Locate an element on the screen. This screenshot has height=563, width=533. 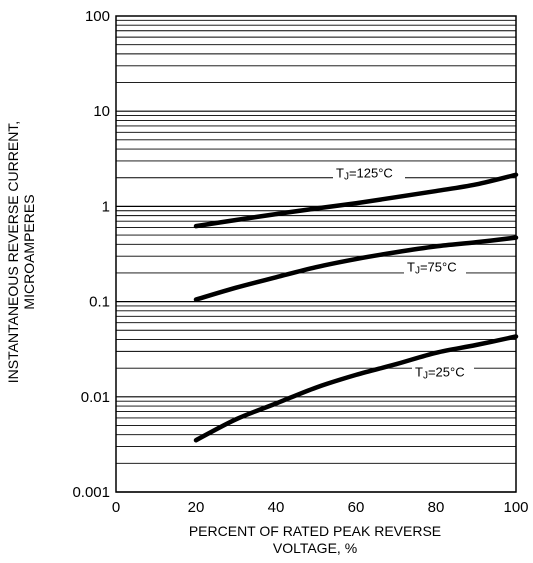
y-axis-title-line-2: MICROAMPERES is located at coordinates (29, 251).